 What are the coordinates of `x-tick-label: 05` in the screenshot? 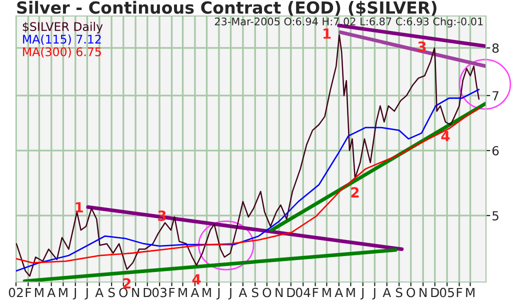 It's located at (447, 293).